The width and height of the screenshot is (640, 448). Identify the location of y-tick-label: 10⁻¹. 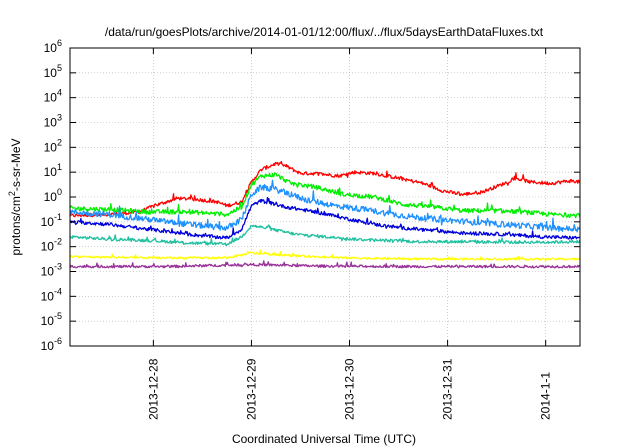
(51, 220).